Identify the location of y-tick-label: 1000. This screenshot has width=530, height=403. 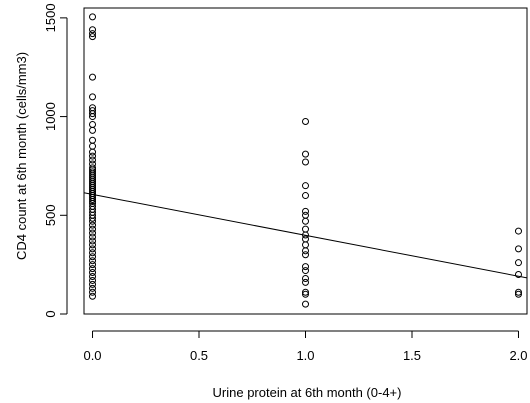
(50, 116).